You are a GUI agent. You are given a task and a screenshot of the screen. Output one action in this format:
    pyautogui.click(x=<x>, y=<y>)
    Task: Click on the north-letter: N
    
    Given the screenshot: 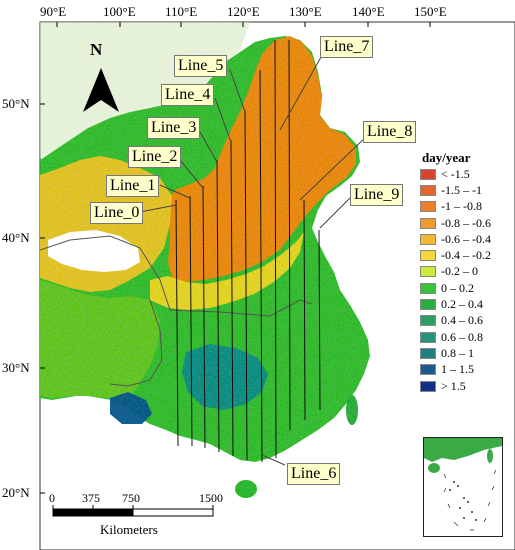 What is the action you would take?
    pyautogui.click(x=96, y=49)
    